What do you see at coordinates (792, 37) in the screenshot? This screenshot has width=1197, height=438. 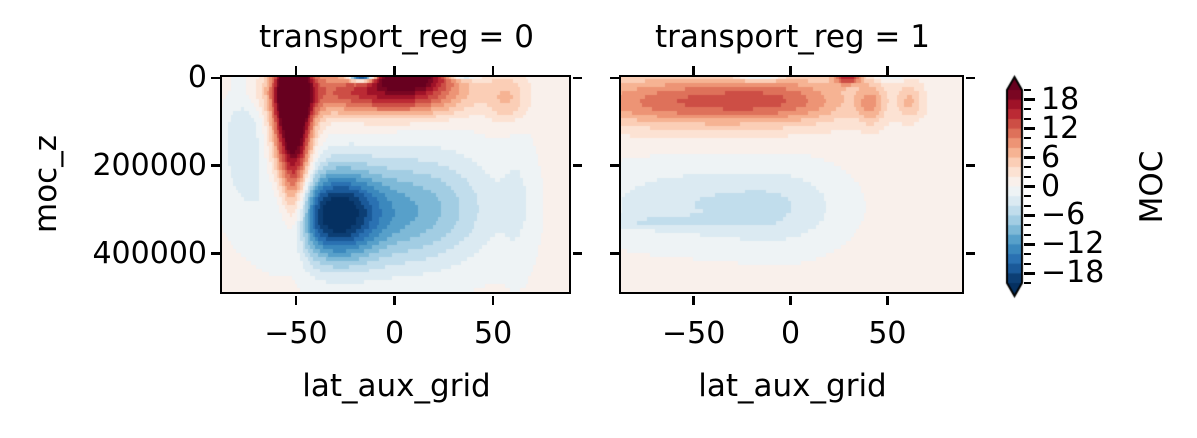 I see `panel-1-title: transport_reg = 1` at bounding box center [792, 37].